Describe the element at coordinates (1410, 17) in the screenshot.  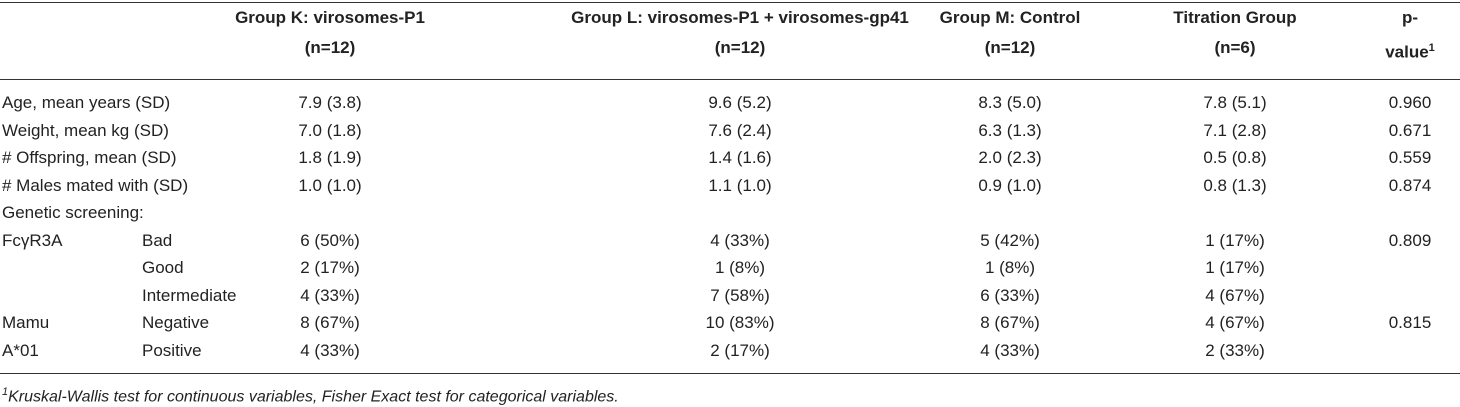
I see `column-header: p-` at that location.